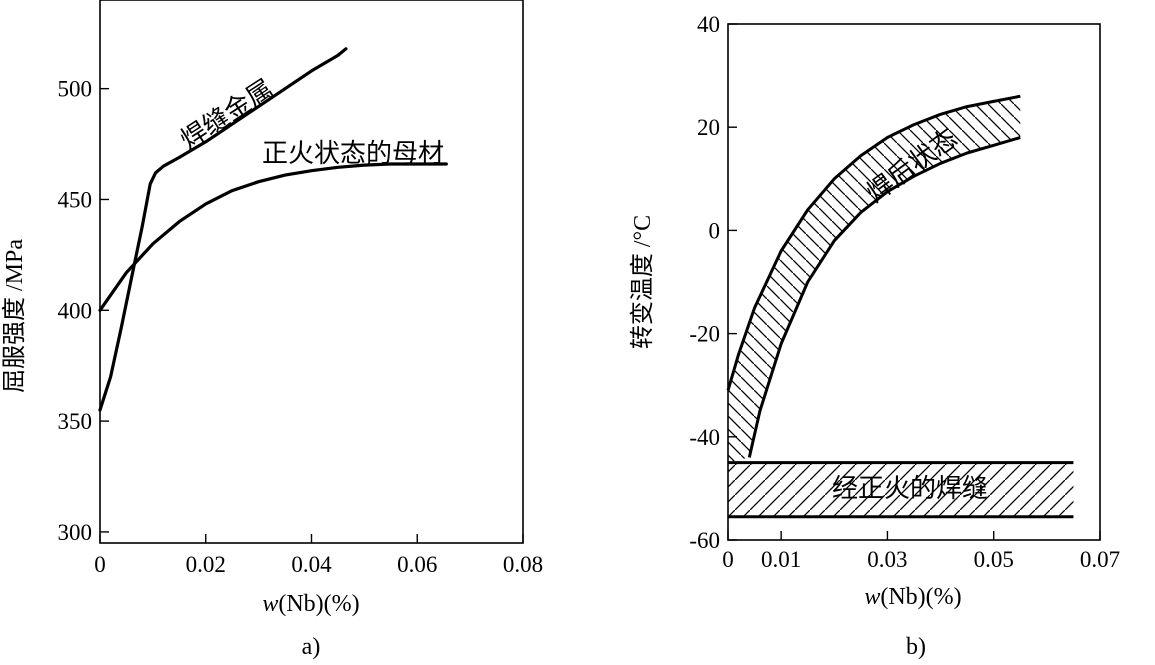 The height and width of the screenshot is (665, 1155). I want to click on chart-a-x-ticks: 0 0.02 0.04 0.06 0.08, so click(318, 555).